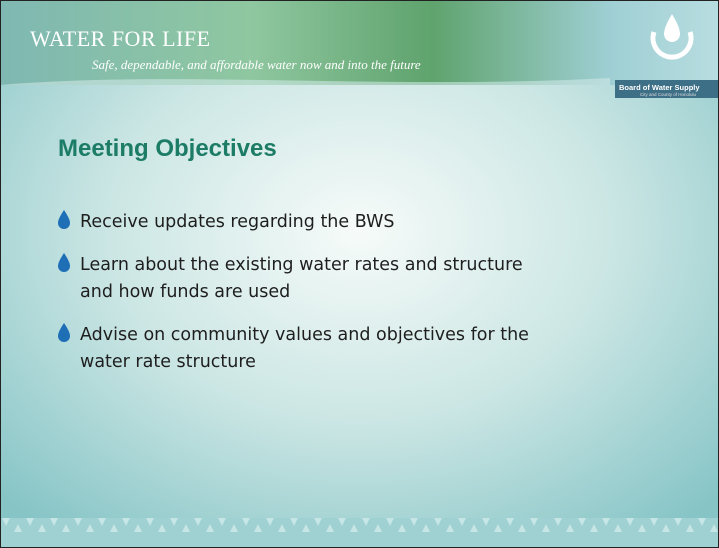 The image size is (719, 548). Describe the element at coordinates (167, 148) in the screenshot. I see `slide-title: Meeting Objectives` at that location.